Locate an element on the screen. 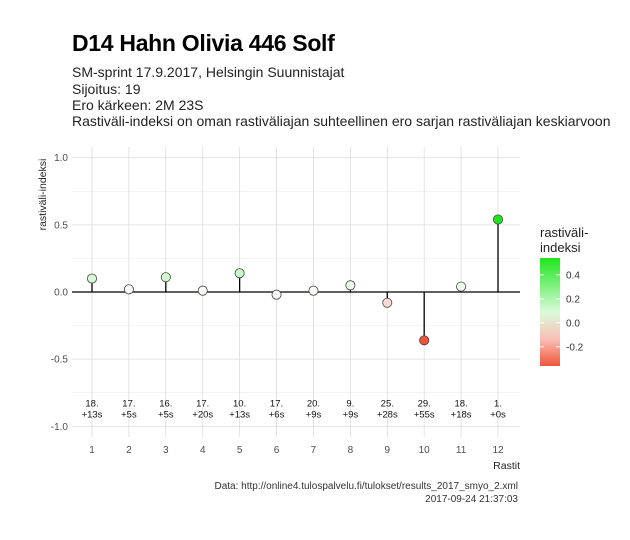 This screenshot has height=540, width=630. x-tick-label: 5 is located at coordinates (240, 450).